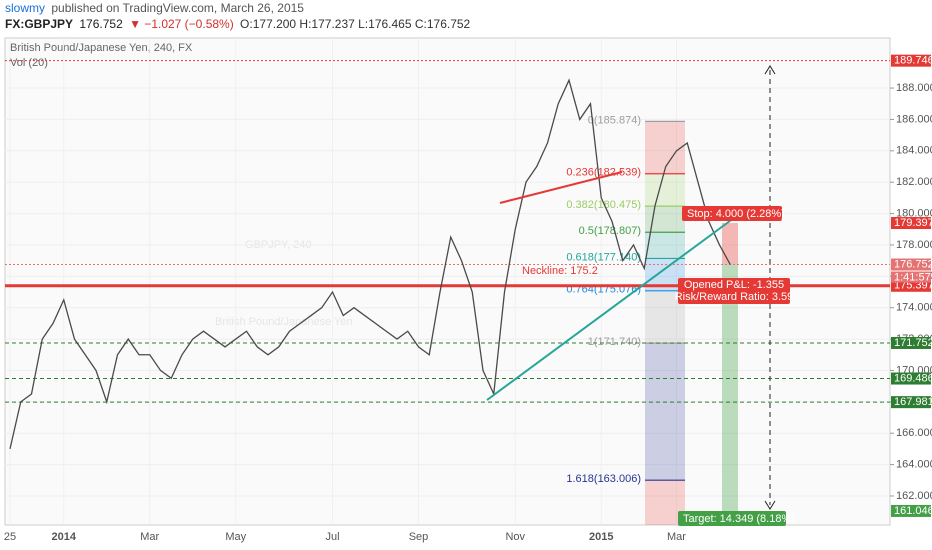 This screenshot has width=932, height=550. I want to click on x-tick-label: Nov, so click(515, 537).